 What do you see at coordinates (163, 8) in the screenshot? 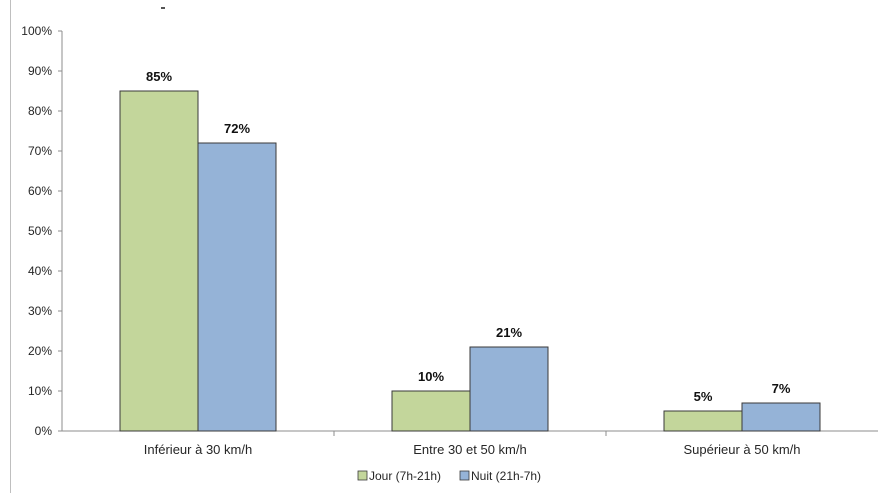
I see `top-mark` at bounding box center [163, 8].